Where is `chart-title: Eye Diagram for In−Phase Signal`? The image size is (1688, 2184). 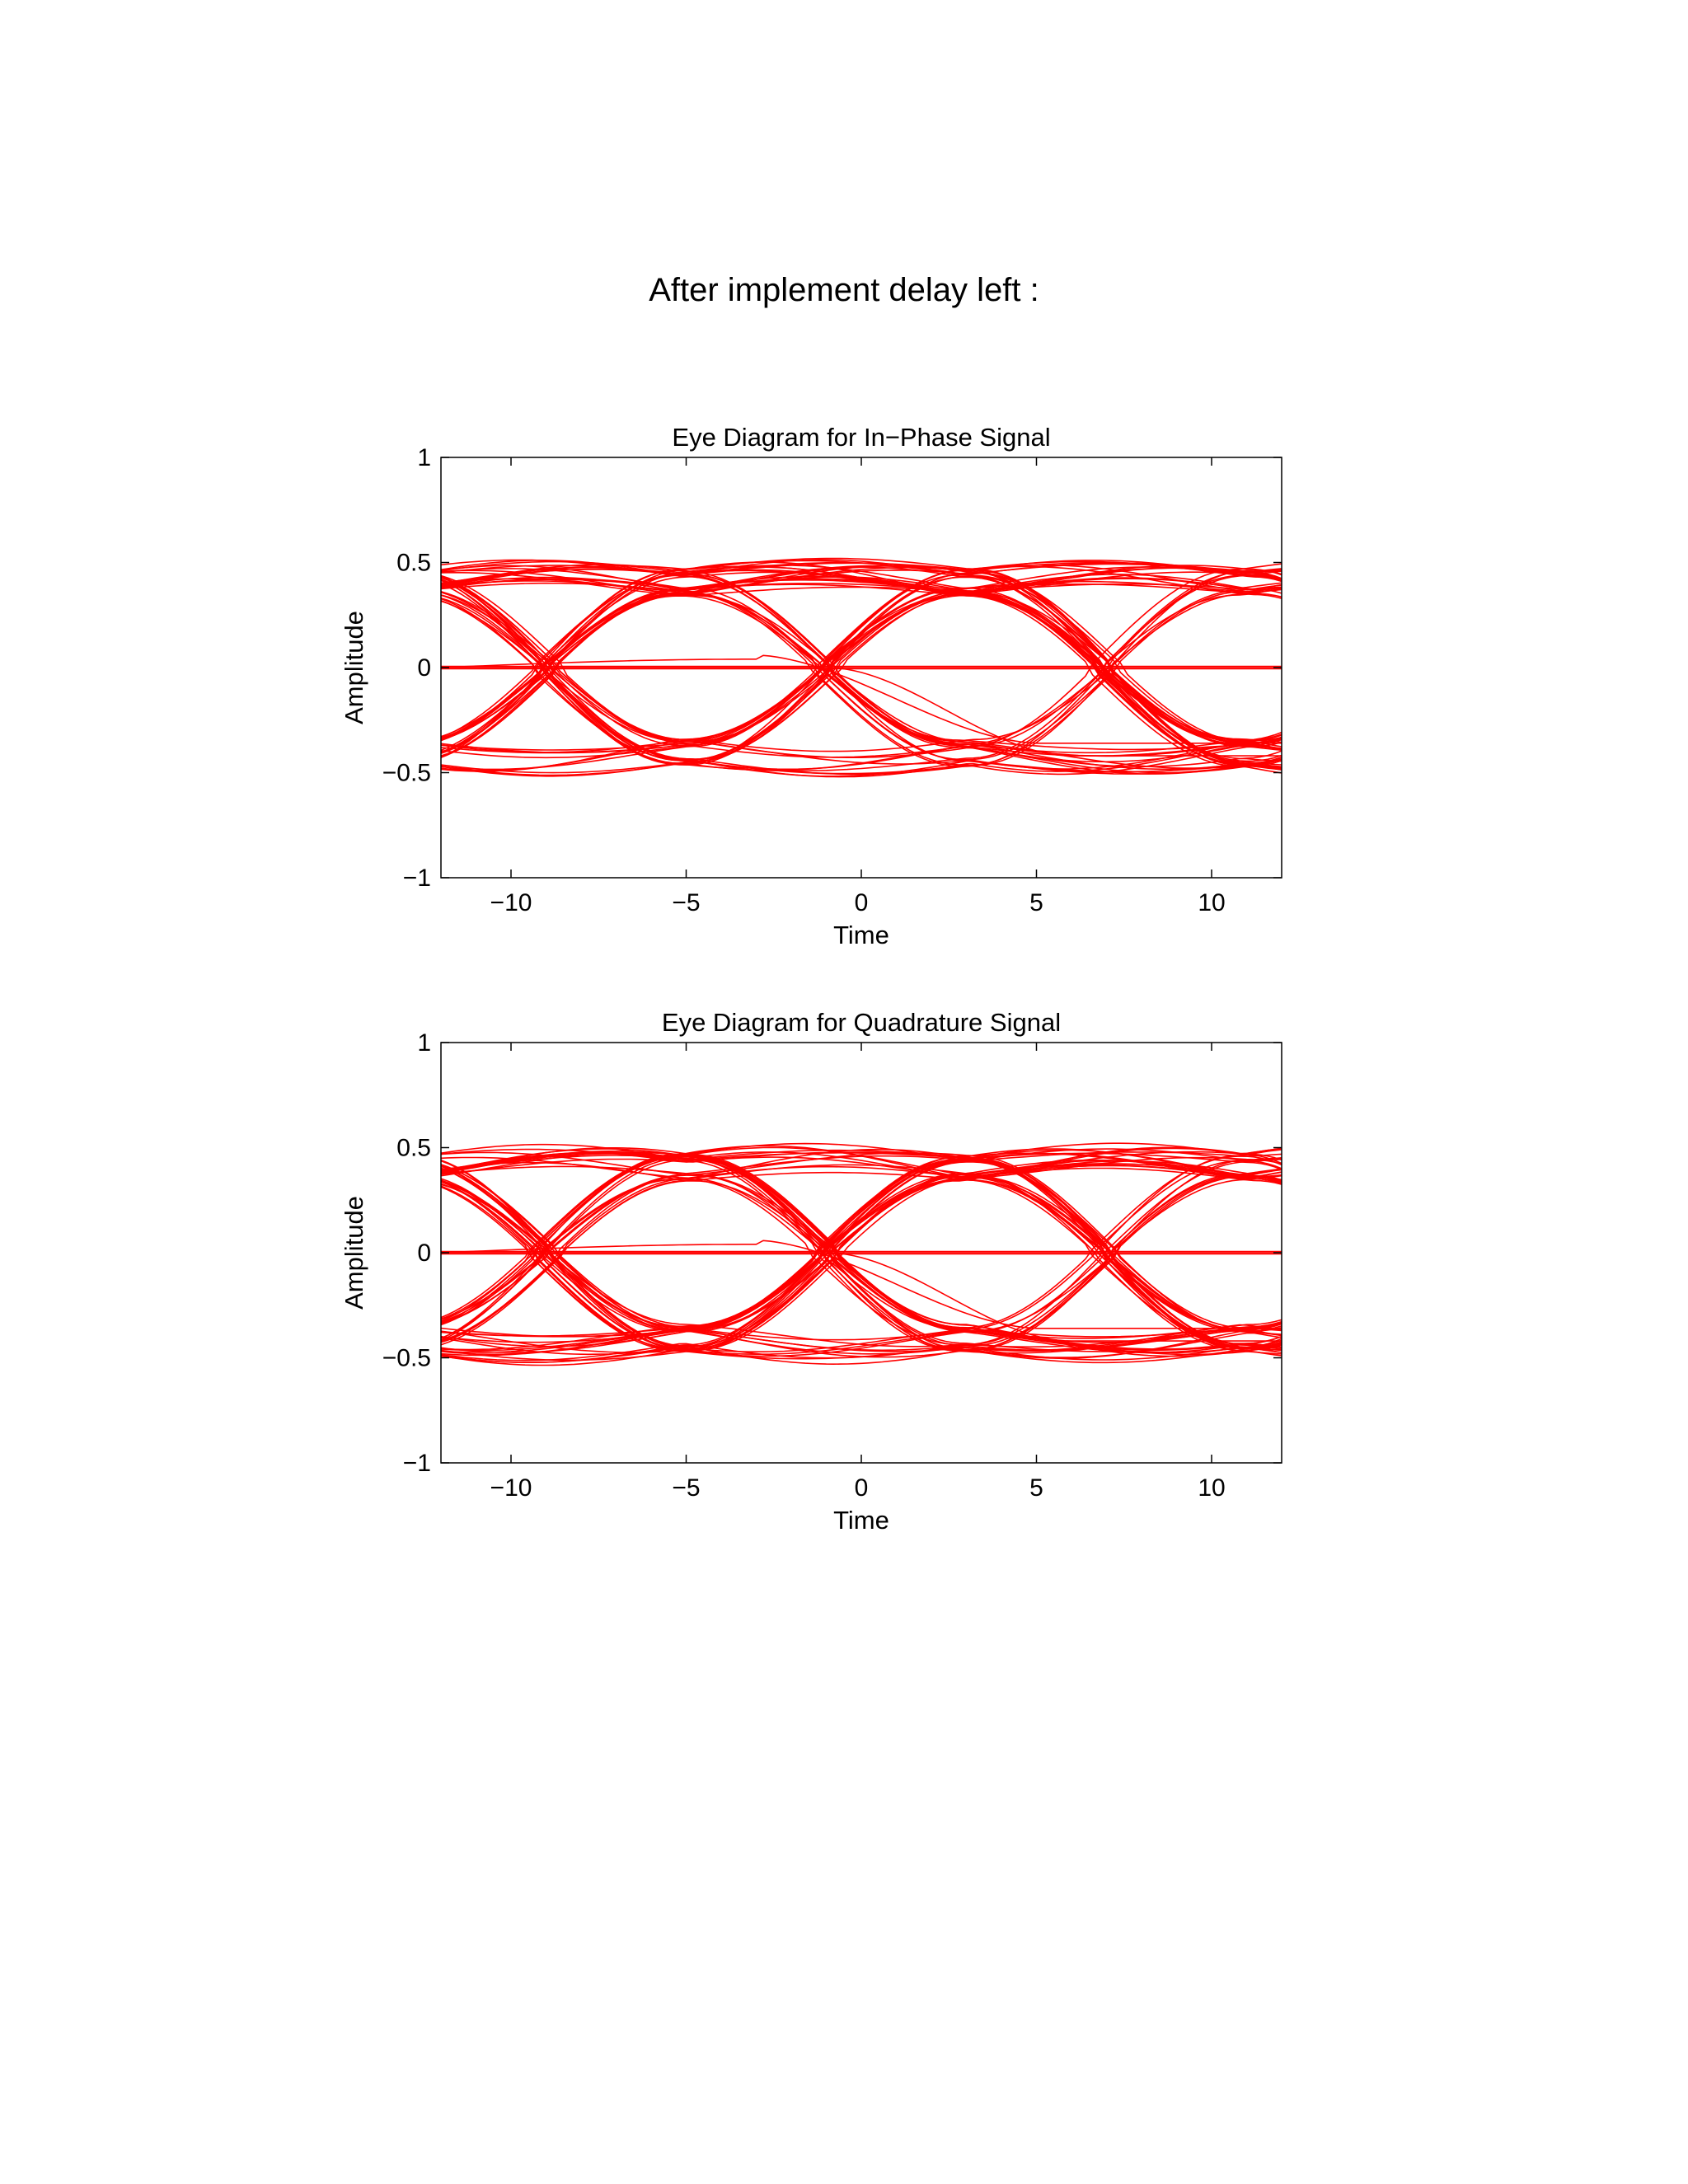 chart-title: Eye Diagram for In−Phase Signal is located at coordinates (861, 437).